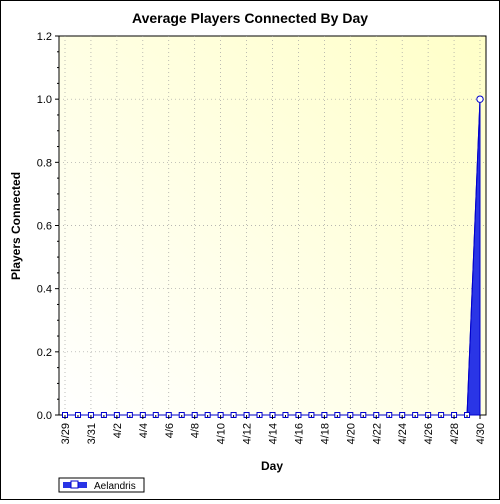 The image size is (500, 504). I want to click on x-tick-label: 4/28, so click(455, 433).